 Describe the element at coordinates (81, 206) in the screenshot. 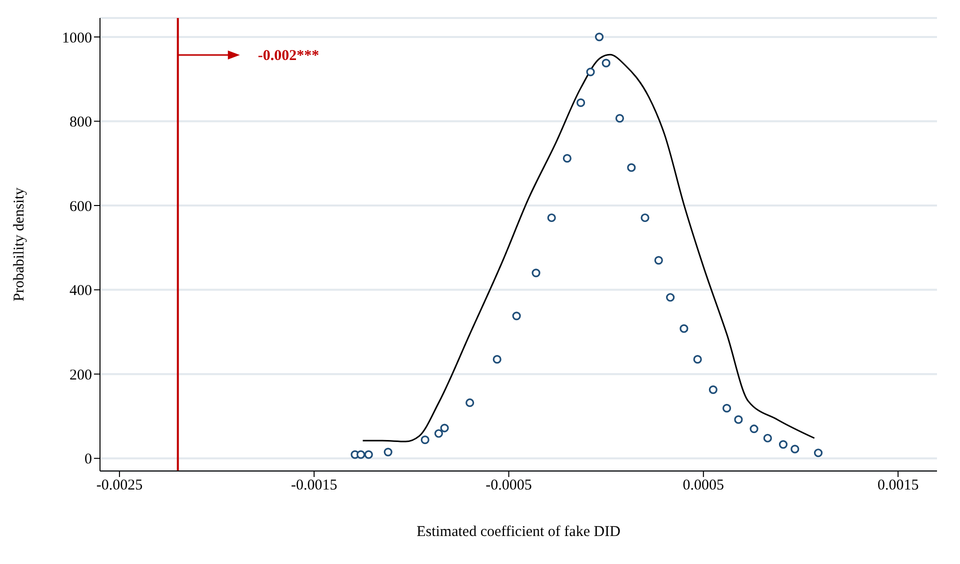

I see `y-tick-label: 600` at that location.